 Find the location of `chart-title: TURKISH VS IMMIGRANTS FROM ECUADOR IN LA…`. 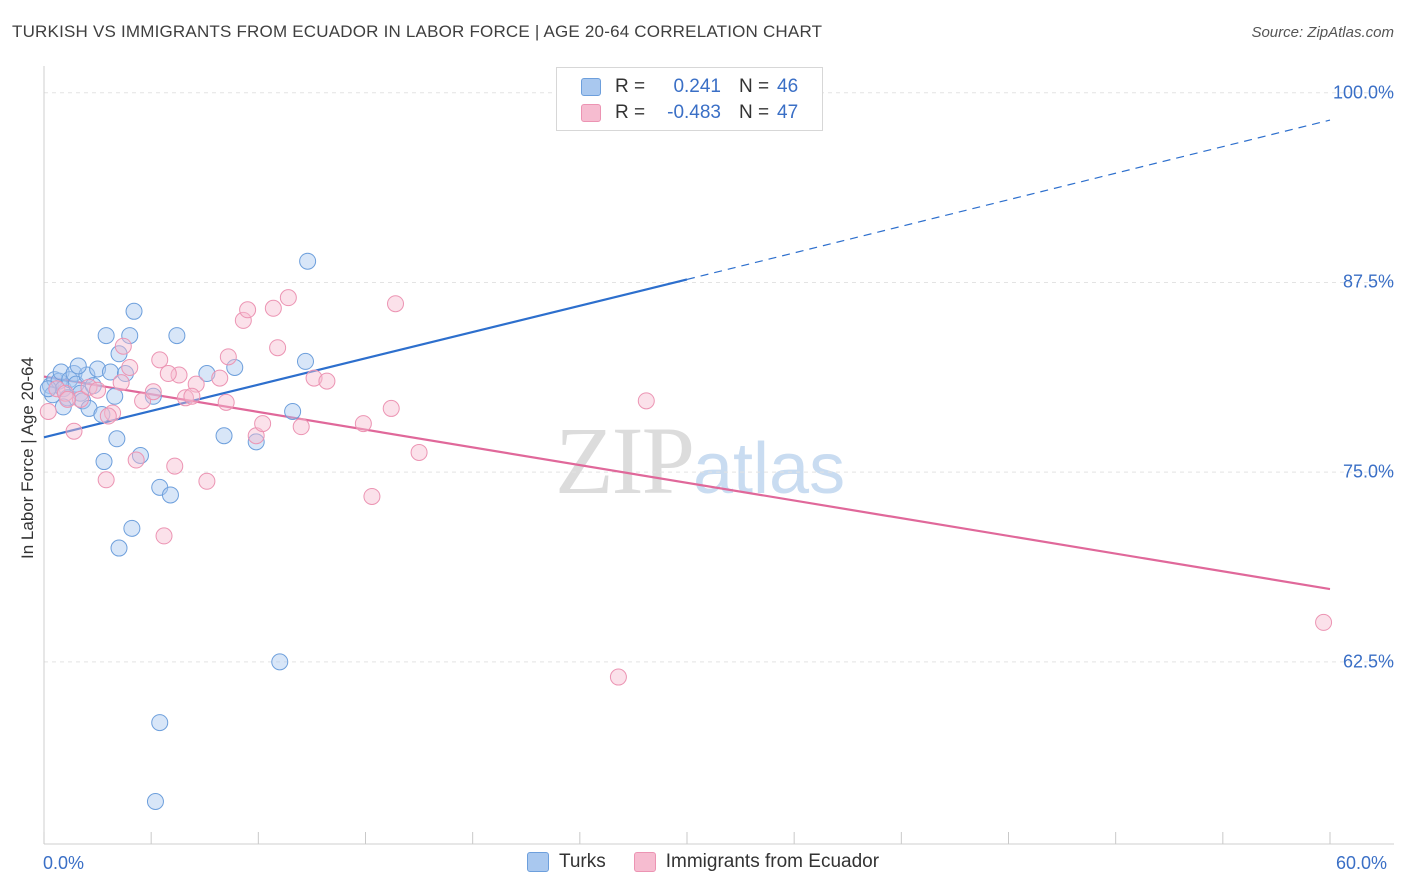

chart-title: TURKISH VS IMMIGRANTS FROM ECUADOR IN LA… is located at coordinates (417, 31).